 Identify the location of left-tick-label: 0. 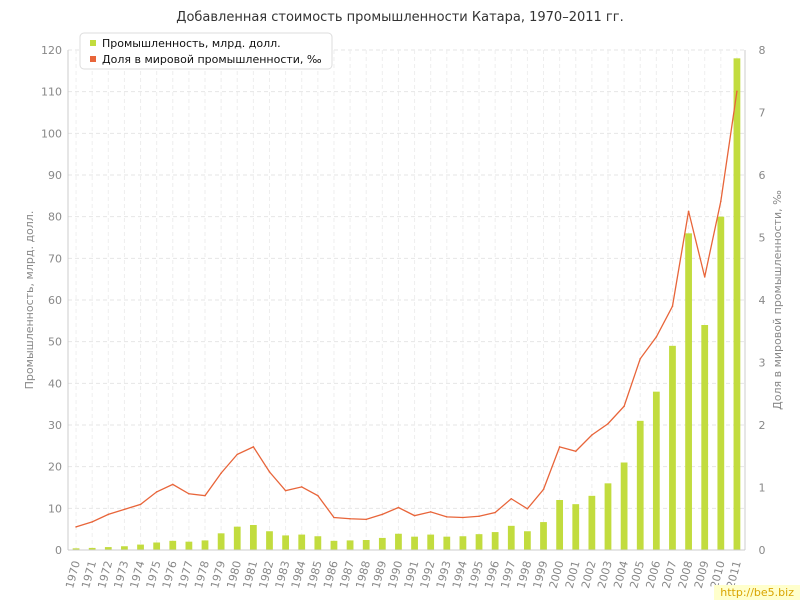
(58, 550).